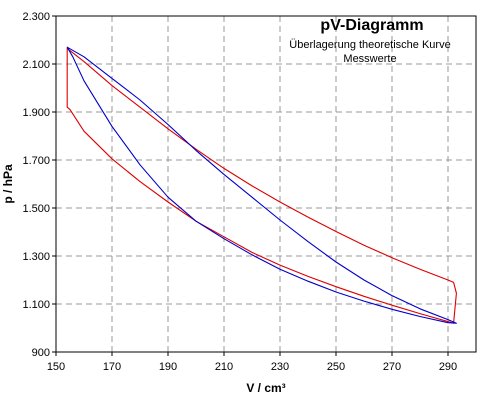 The width and height of the screenshot is (480, 400). Describe the element at coordinates (41, 353) in the screenshot. I see `y-tick-label: 900` at that location.